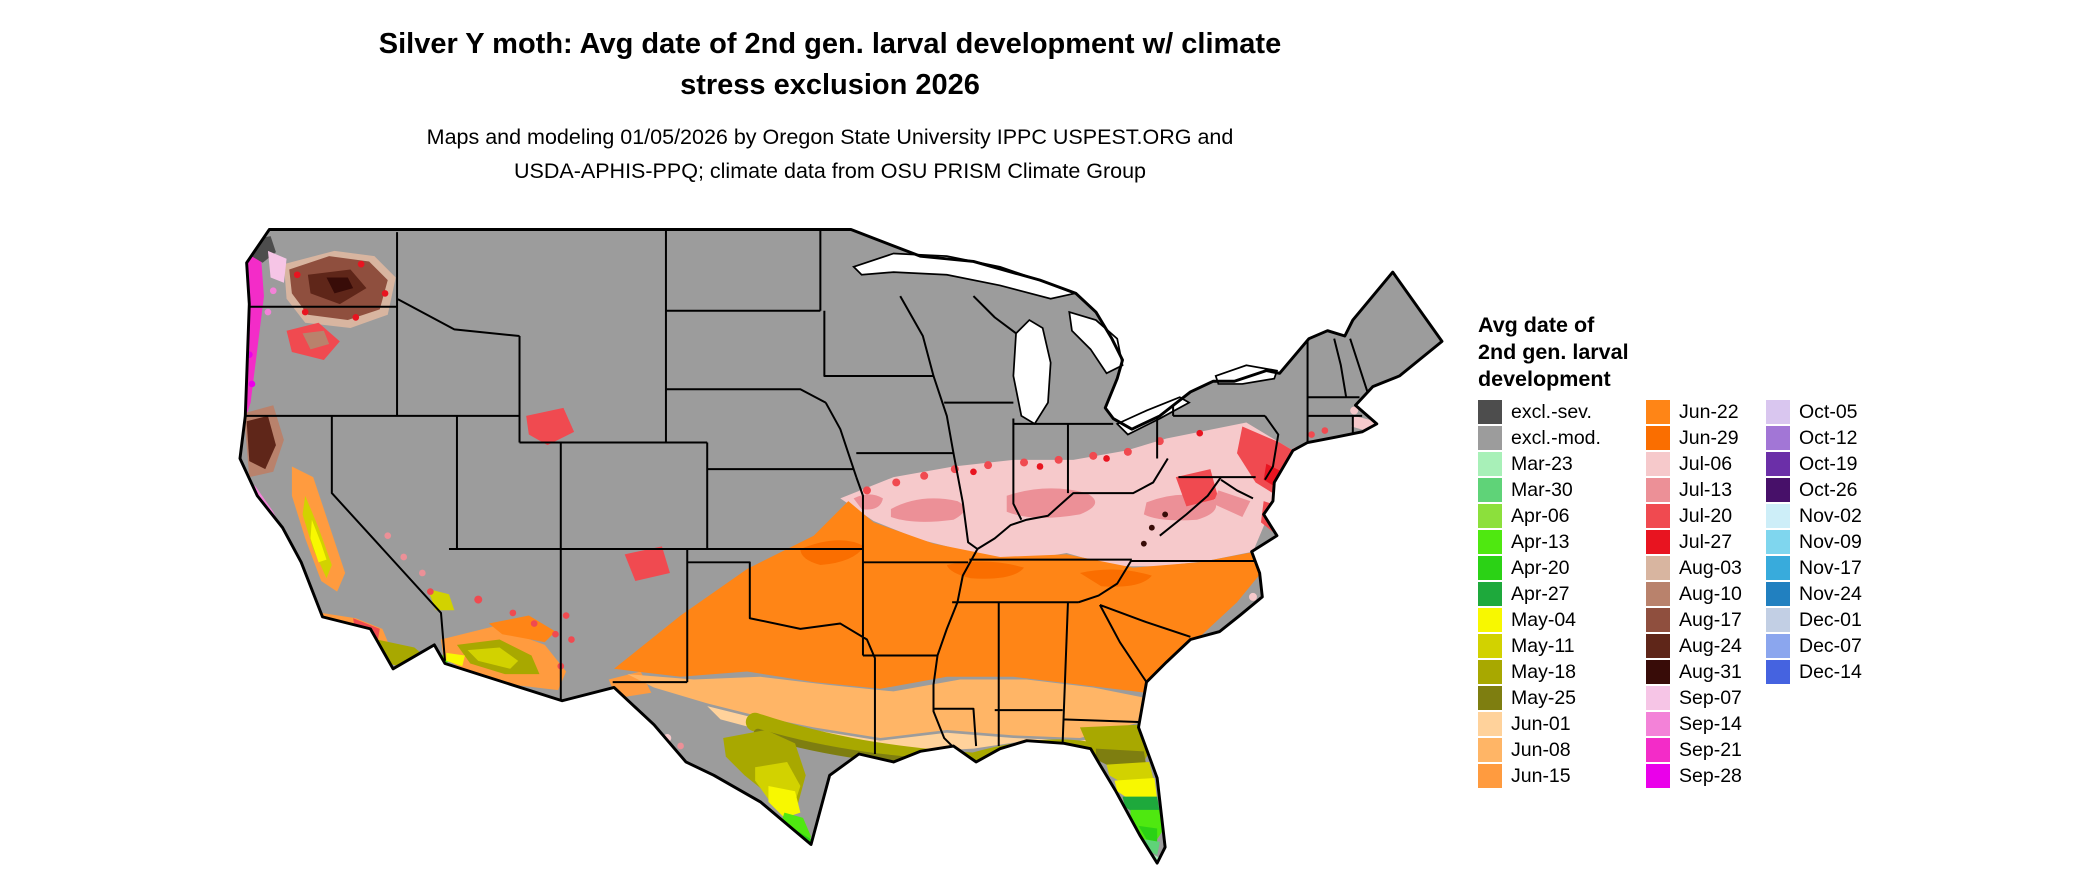 This screenshot has width=2100, height=892. Describe the element at coordinates (1694, 542) in the screenshot. I see `legend-item: Jul-27` at that location.